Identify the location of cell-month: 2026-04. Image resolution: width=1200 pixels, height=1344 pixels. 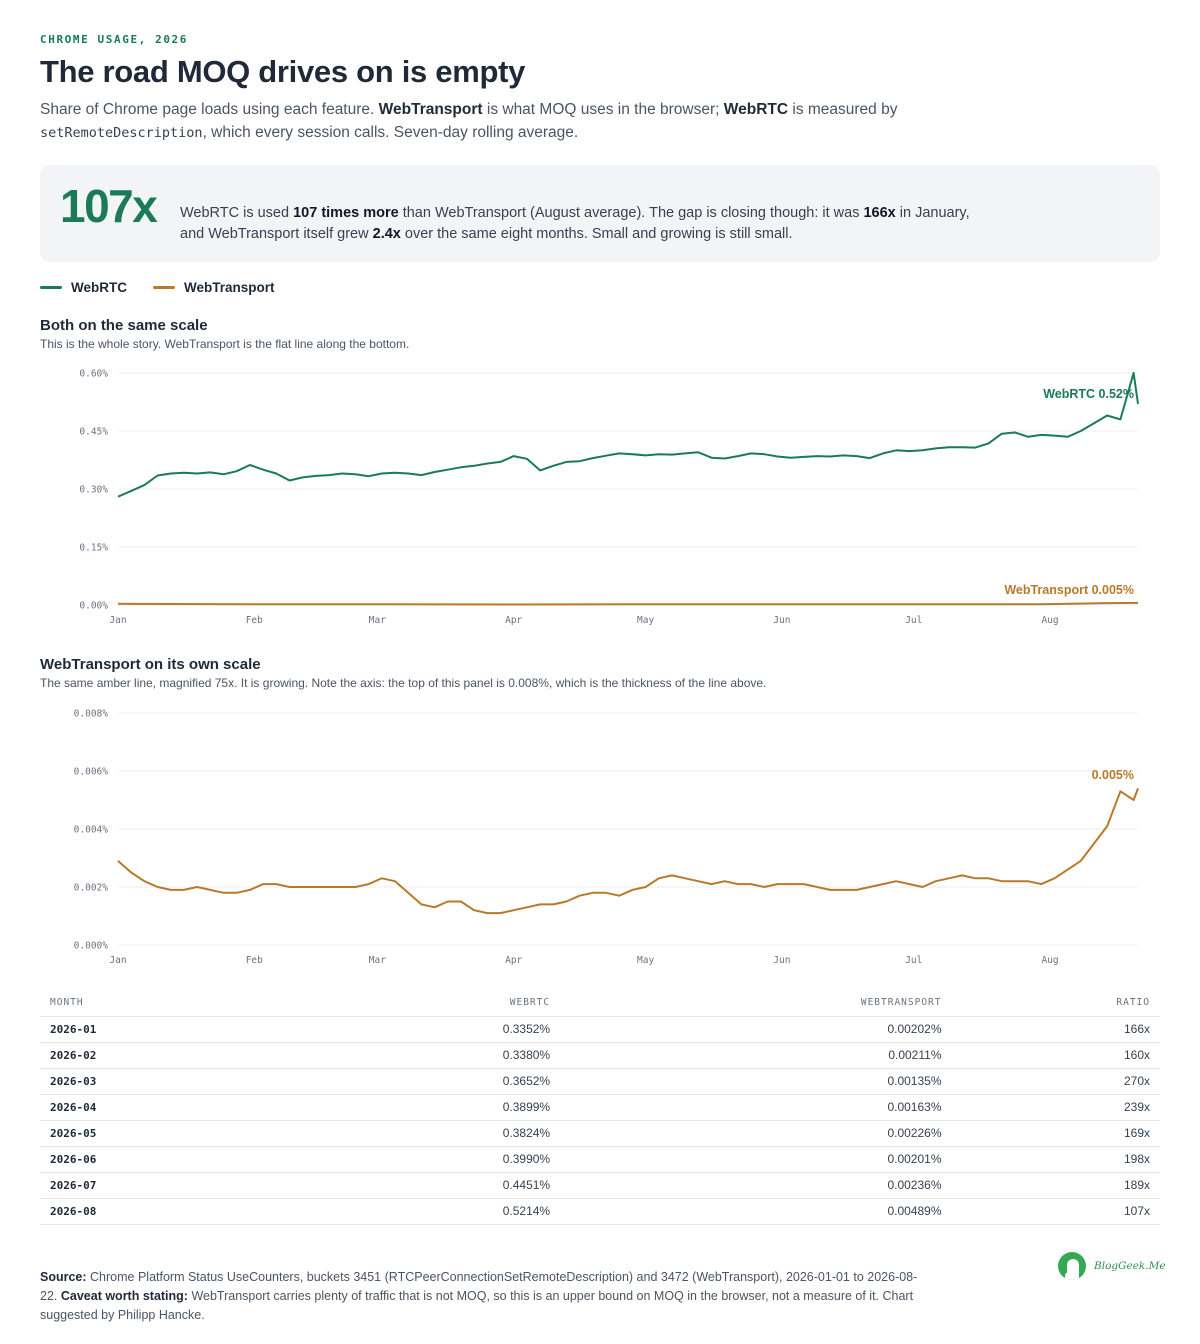
(169, 1107).